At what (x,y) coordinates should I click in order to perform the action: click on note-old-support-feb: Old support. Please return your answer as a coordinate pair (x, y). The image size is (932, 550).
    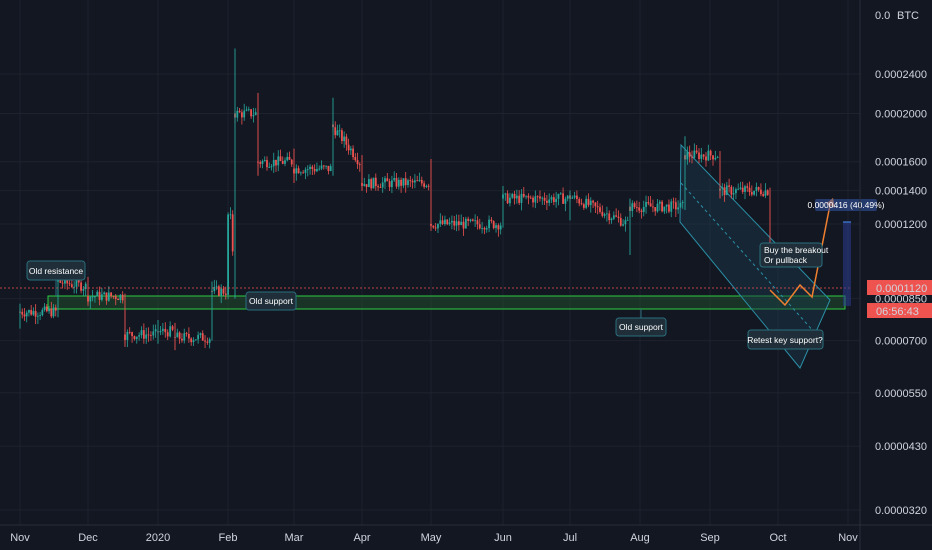
    Looking at the image, I should click on (271, 301).